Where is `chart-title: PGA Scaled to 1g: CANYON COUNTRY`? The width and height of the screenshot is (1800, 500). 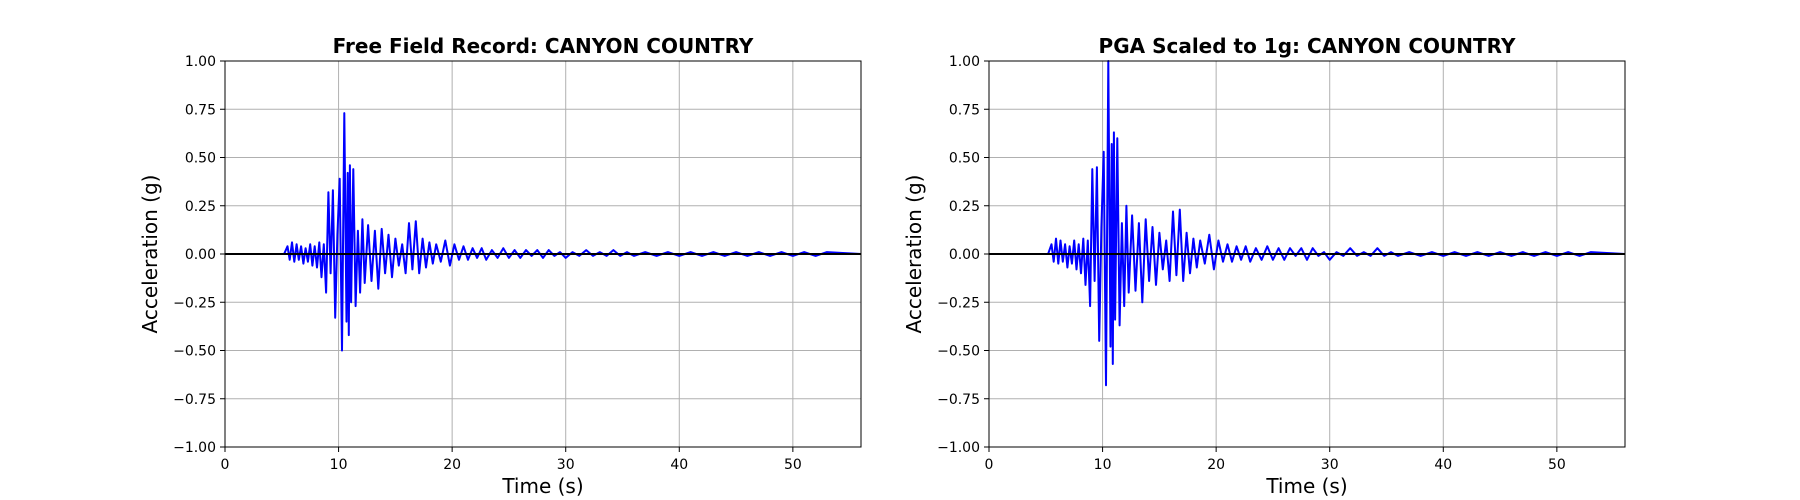
chart-title: PGA Scaled to 1g: CANYON COUNTRY is located at coordinates (1307, 46).